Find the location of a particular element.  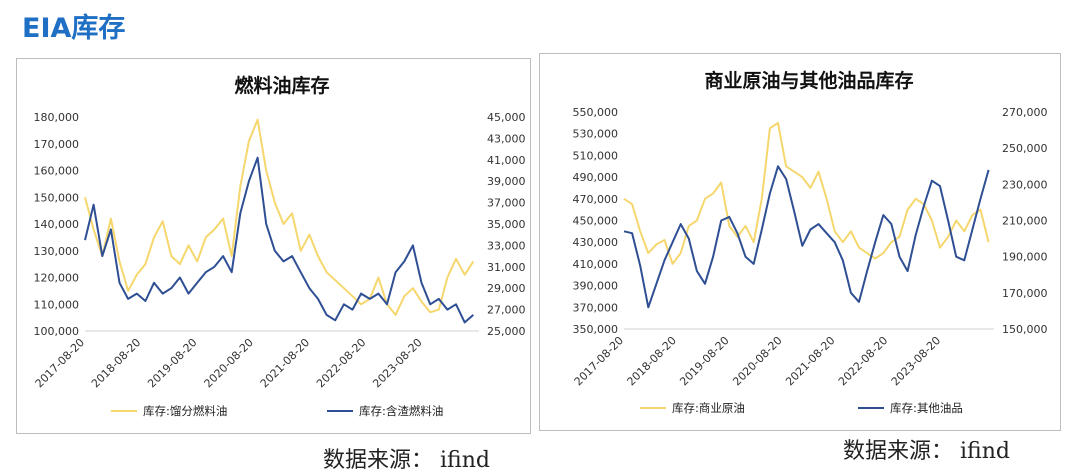

y-left-tick-label: 140,000 is located at coordinates (57, 224).